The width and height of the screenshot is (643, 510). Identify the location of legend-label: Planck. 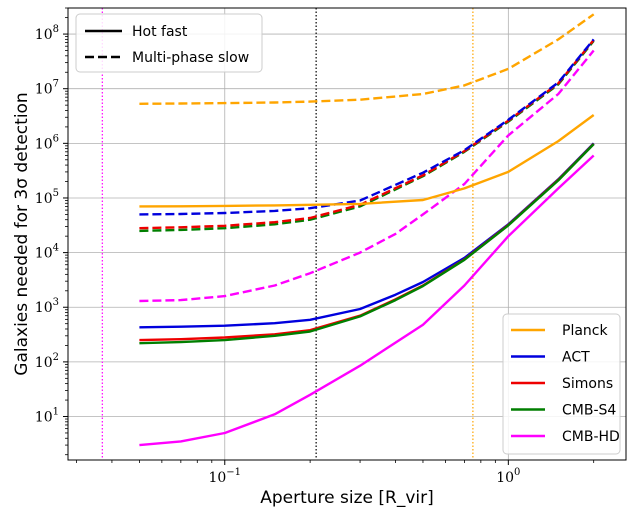
(585, 331).